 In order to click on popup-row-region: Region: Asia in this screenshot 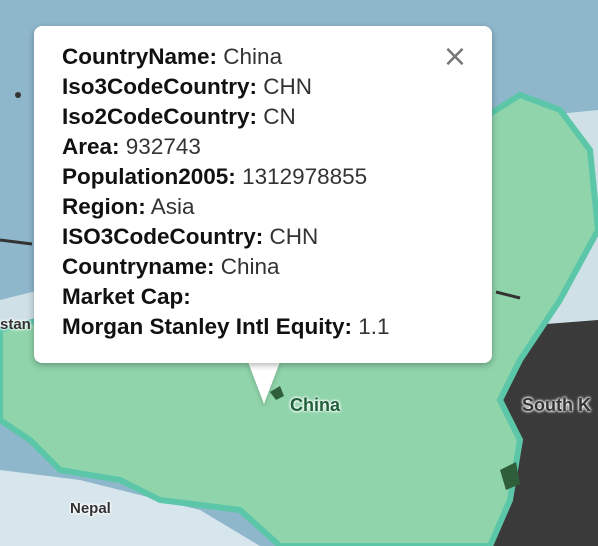, I will do `click(128, 206)`.